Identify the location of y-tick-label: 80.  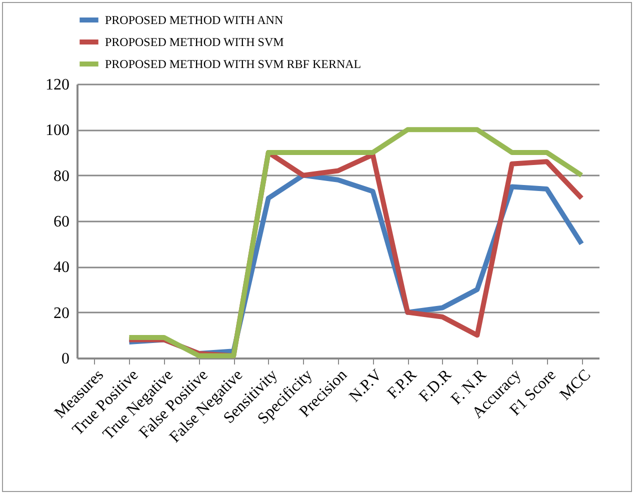
(62, 176).